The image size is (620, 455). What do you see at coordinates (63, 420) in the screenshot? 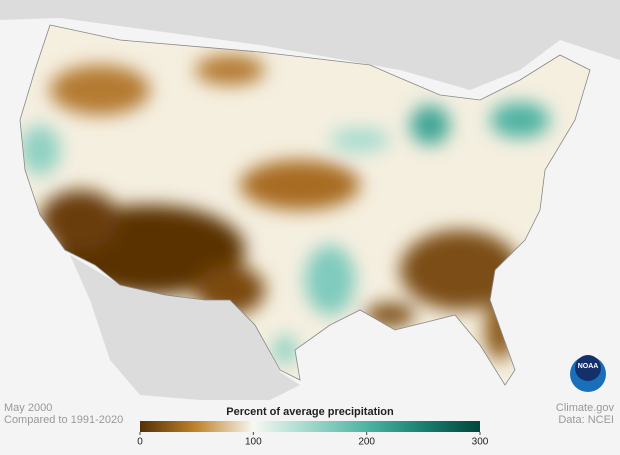
I see `baseline-label: Compared to 1991-2020` at bounding box center [63, 420].